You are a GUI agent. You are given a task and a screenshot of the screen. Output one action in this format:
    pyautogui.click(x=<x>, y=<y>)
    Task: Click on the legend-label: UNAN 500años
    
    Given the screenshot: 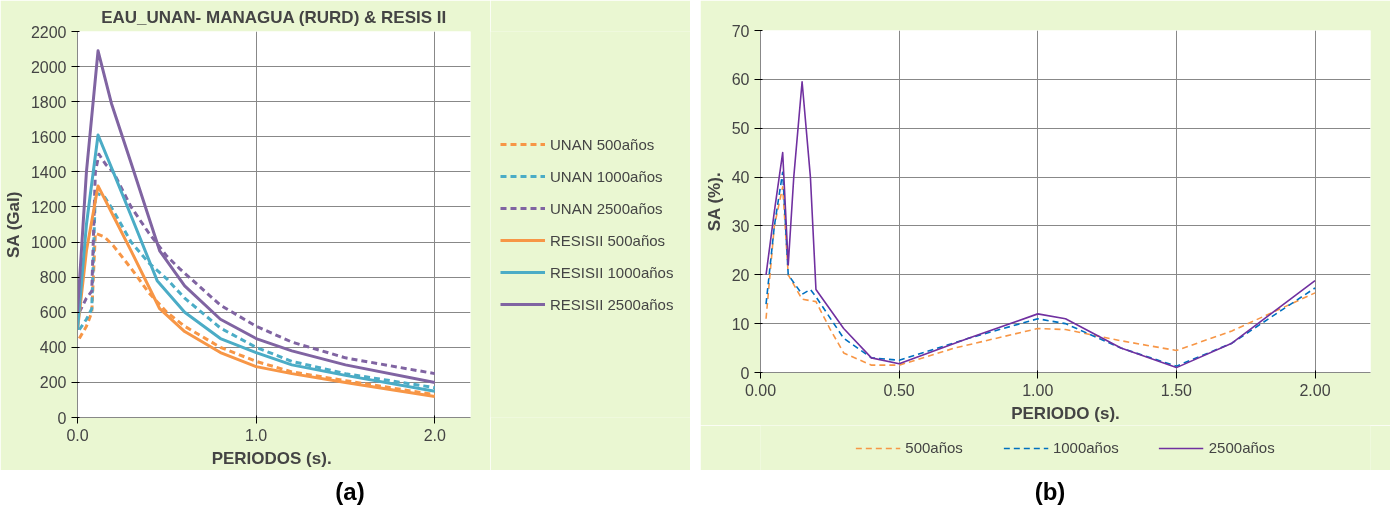 What is the action you would take?
    pyautogui.click(x=602, y=144)
    